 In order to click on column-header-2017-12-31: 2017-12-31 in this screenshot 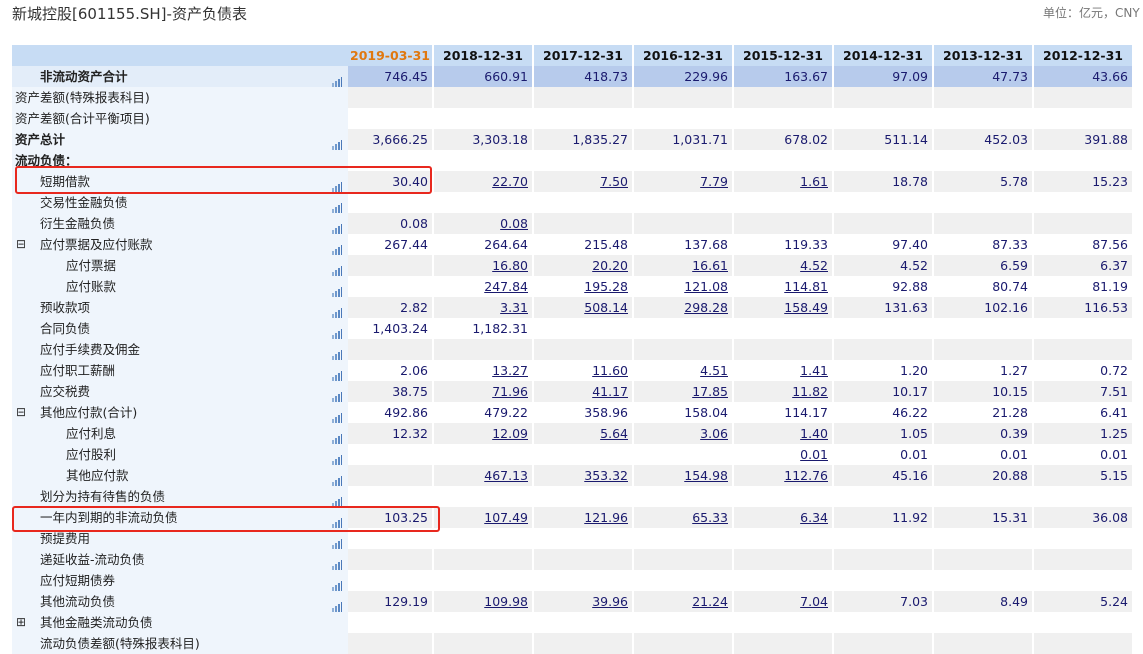, I will do `click(584, 55)`.